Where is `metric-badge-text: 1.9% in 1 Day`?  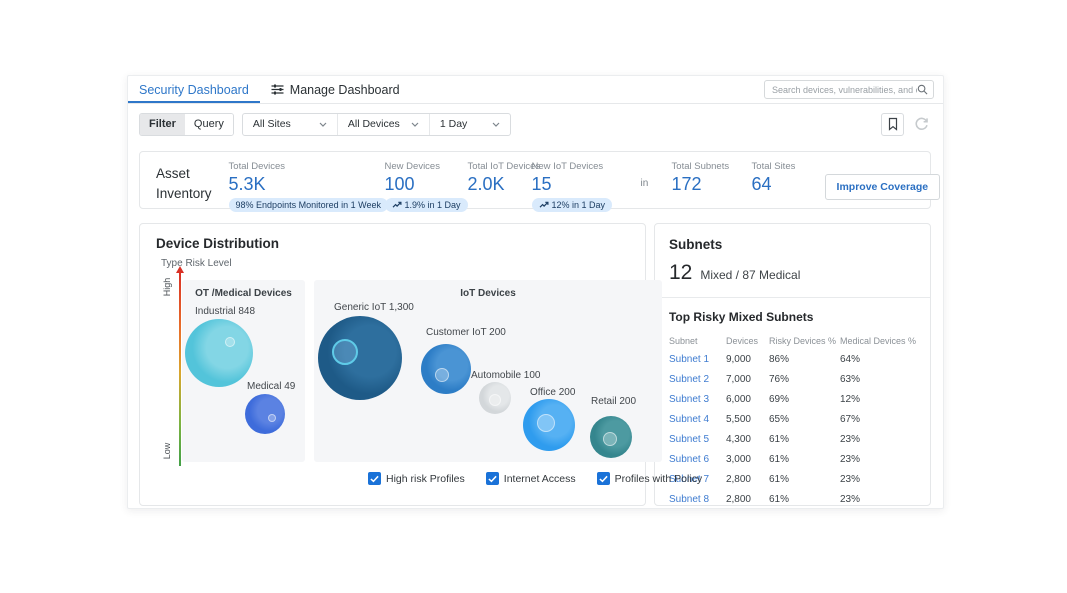 metric-badge-text: 1.9% in 1 Day is located at coordinates (432, 205).